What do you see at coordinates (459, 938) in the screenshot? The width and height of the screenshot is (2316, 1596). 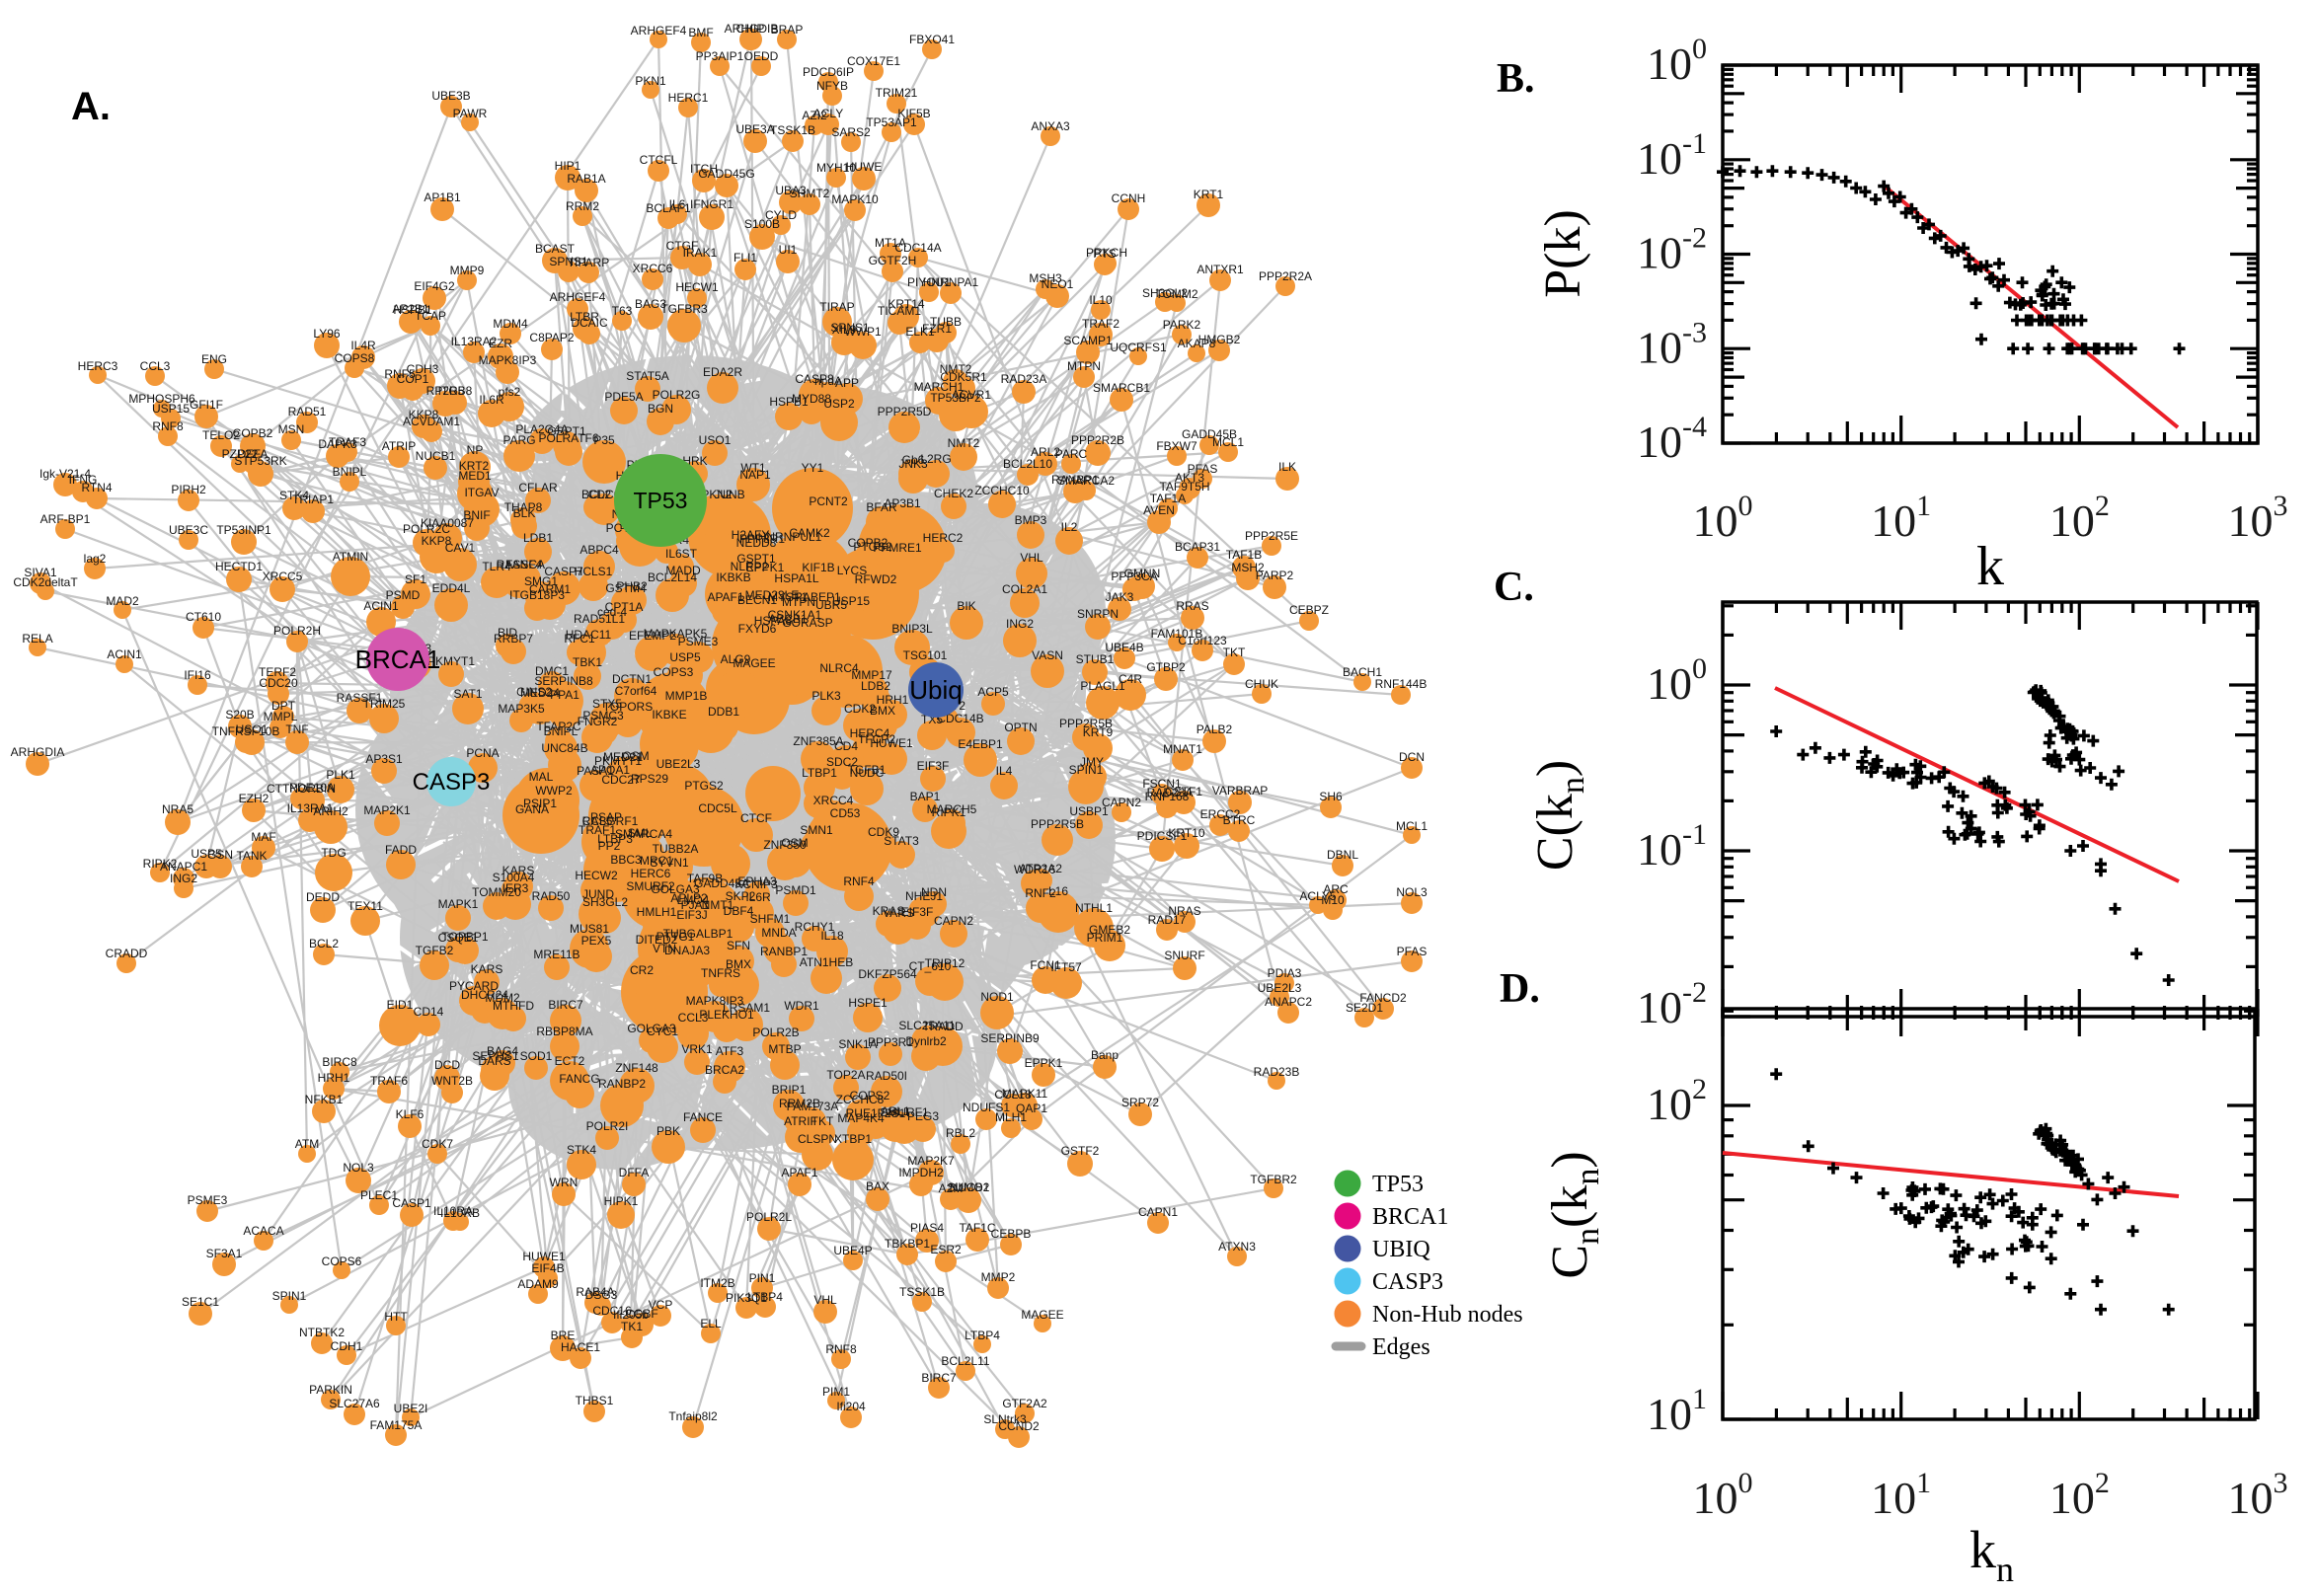 I see `svg-text: CSQE1` at bounding box center [459, 938].